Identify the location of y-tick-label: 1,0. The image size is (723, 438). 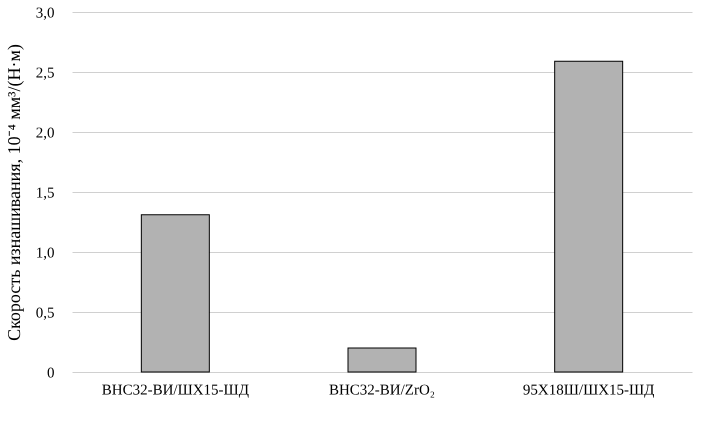
(45, 254).